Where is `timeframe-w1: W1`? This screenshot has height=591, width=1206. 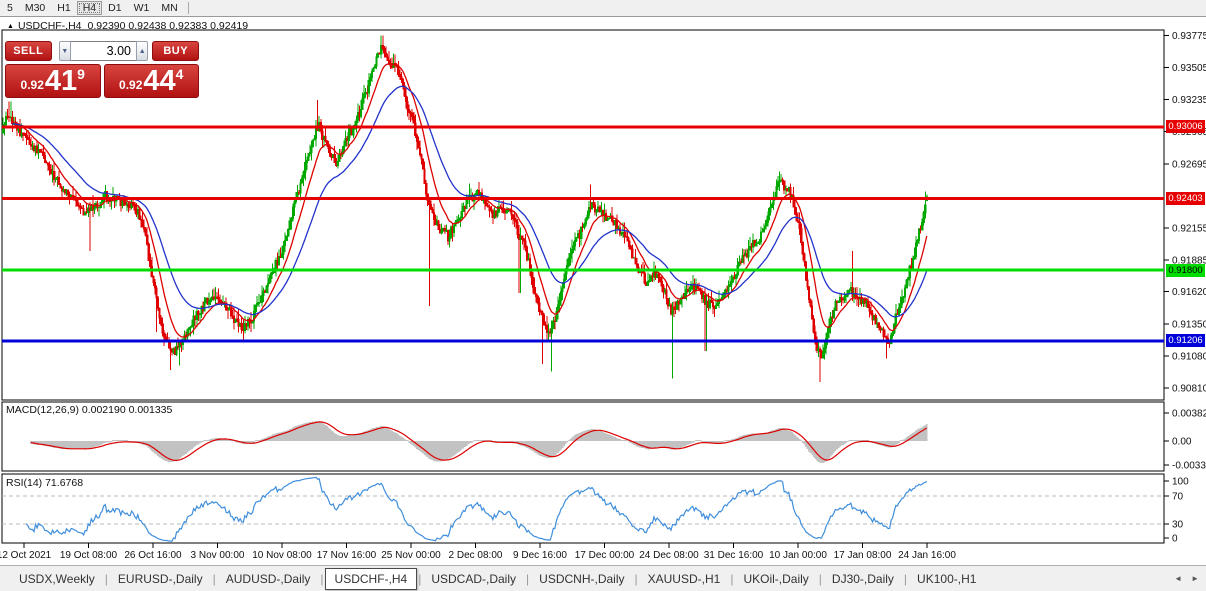 timeframe-w1: W1 is located at coordinates (141, 8).